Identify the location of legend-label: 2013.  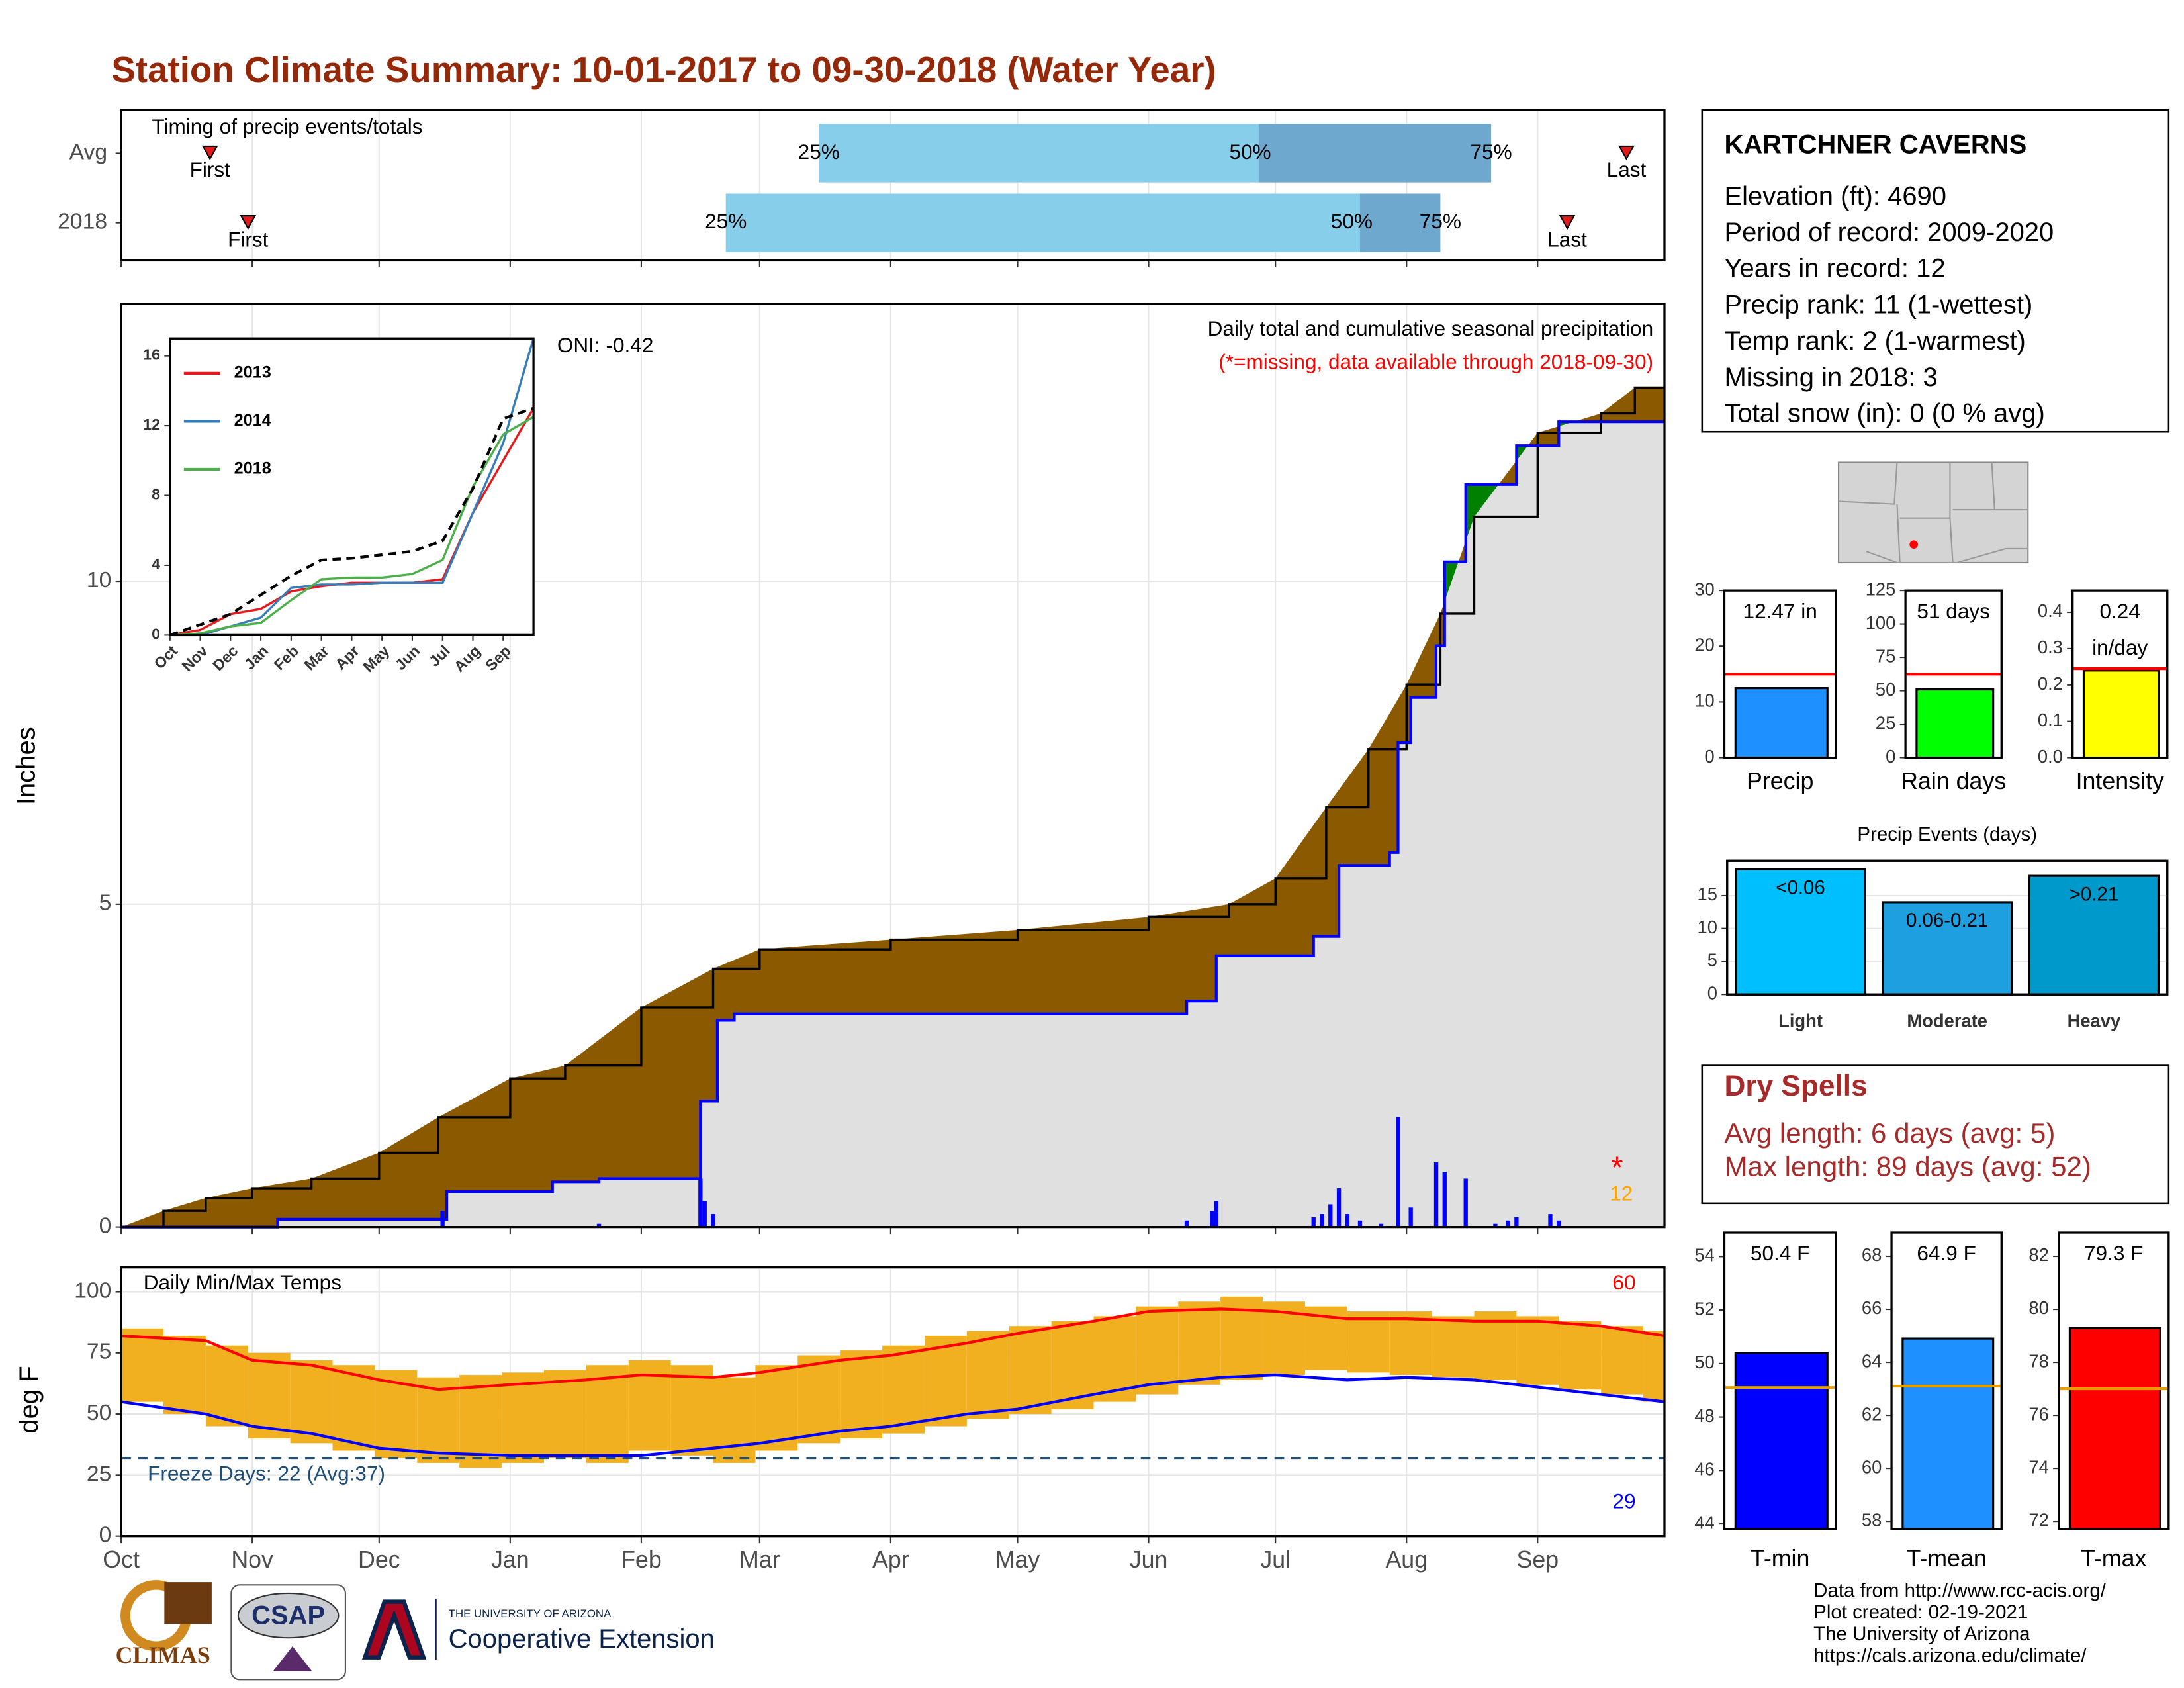
(252, 373).